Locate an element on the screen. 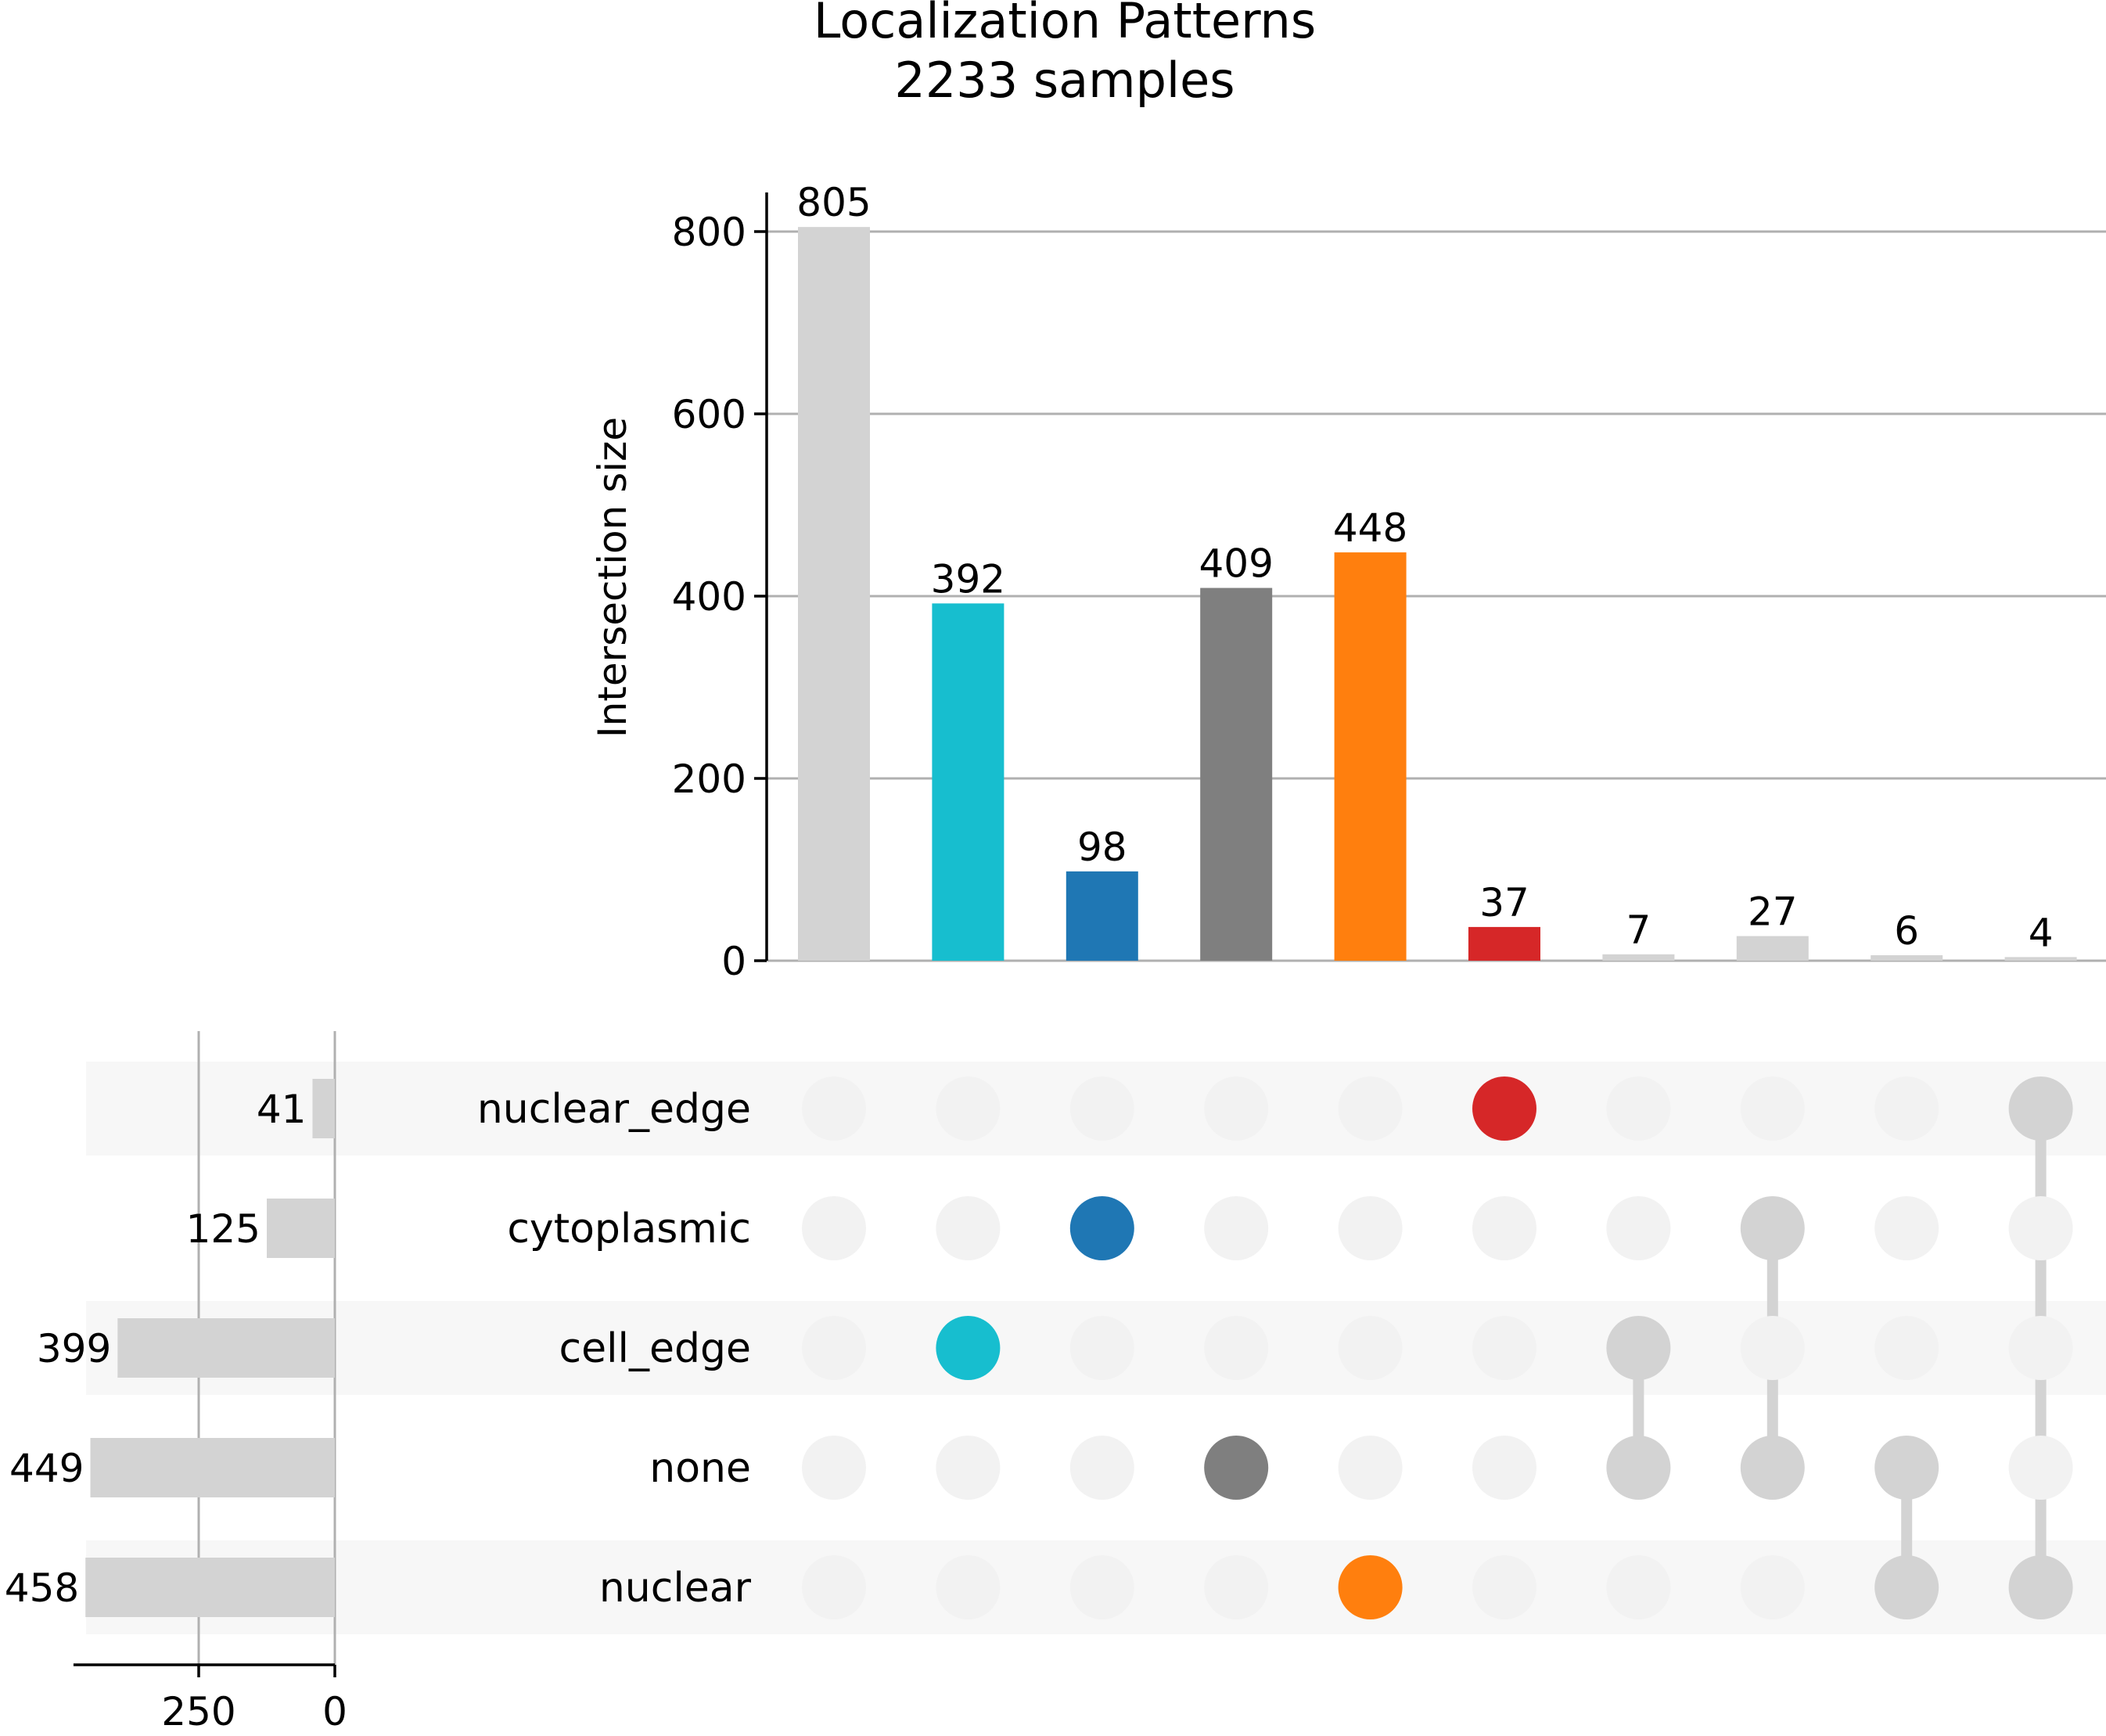 Image resolution: width=2106 pixels, height=1736 pixels. set-size-bar-cell_edge is located at coordinates (226, 1348).